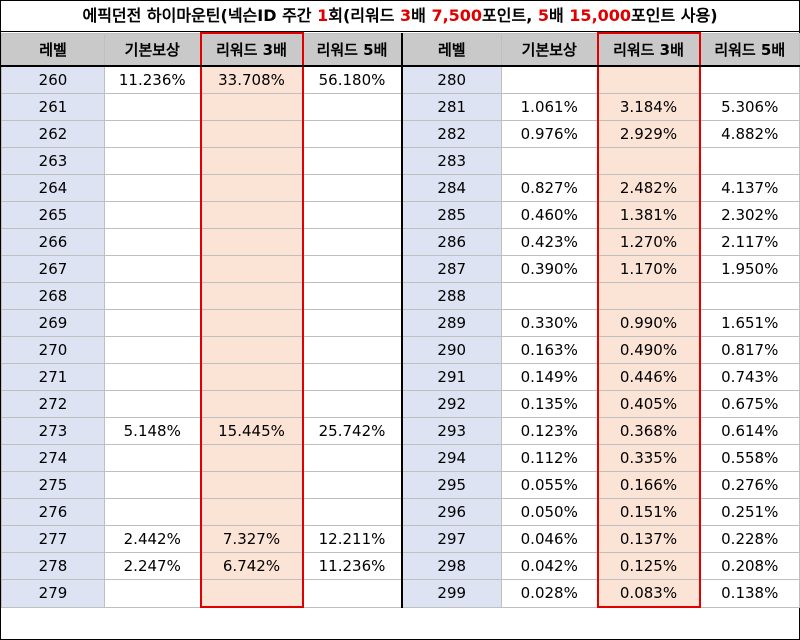 The image size is (800, 640). Describe the element at coordinates (451, 593) in the screenshot. I see `level-cell: 299` at that location.